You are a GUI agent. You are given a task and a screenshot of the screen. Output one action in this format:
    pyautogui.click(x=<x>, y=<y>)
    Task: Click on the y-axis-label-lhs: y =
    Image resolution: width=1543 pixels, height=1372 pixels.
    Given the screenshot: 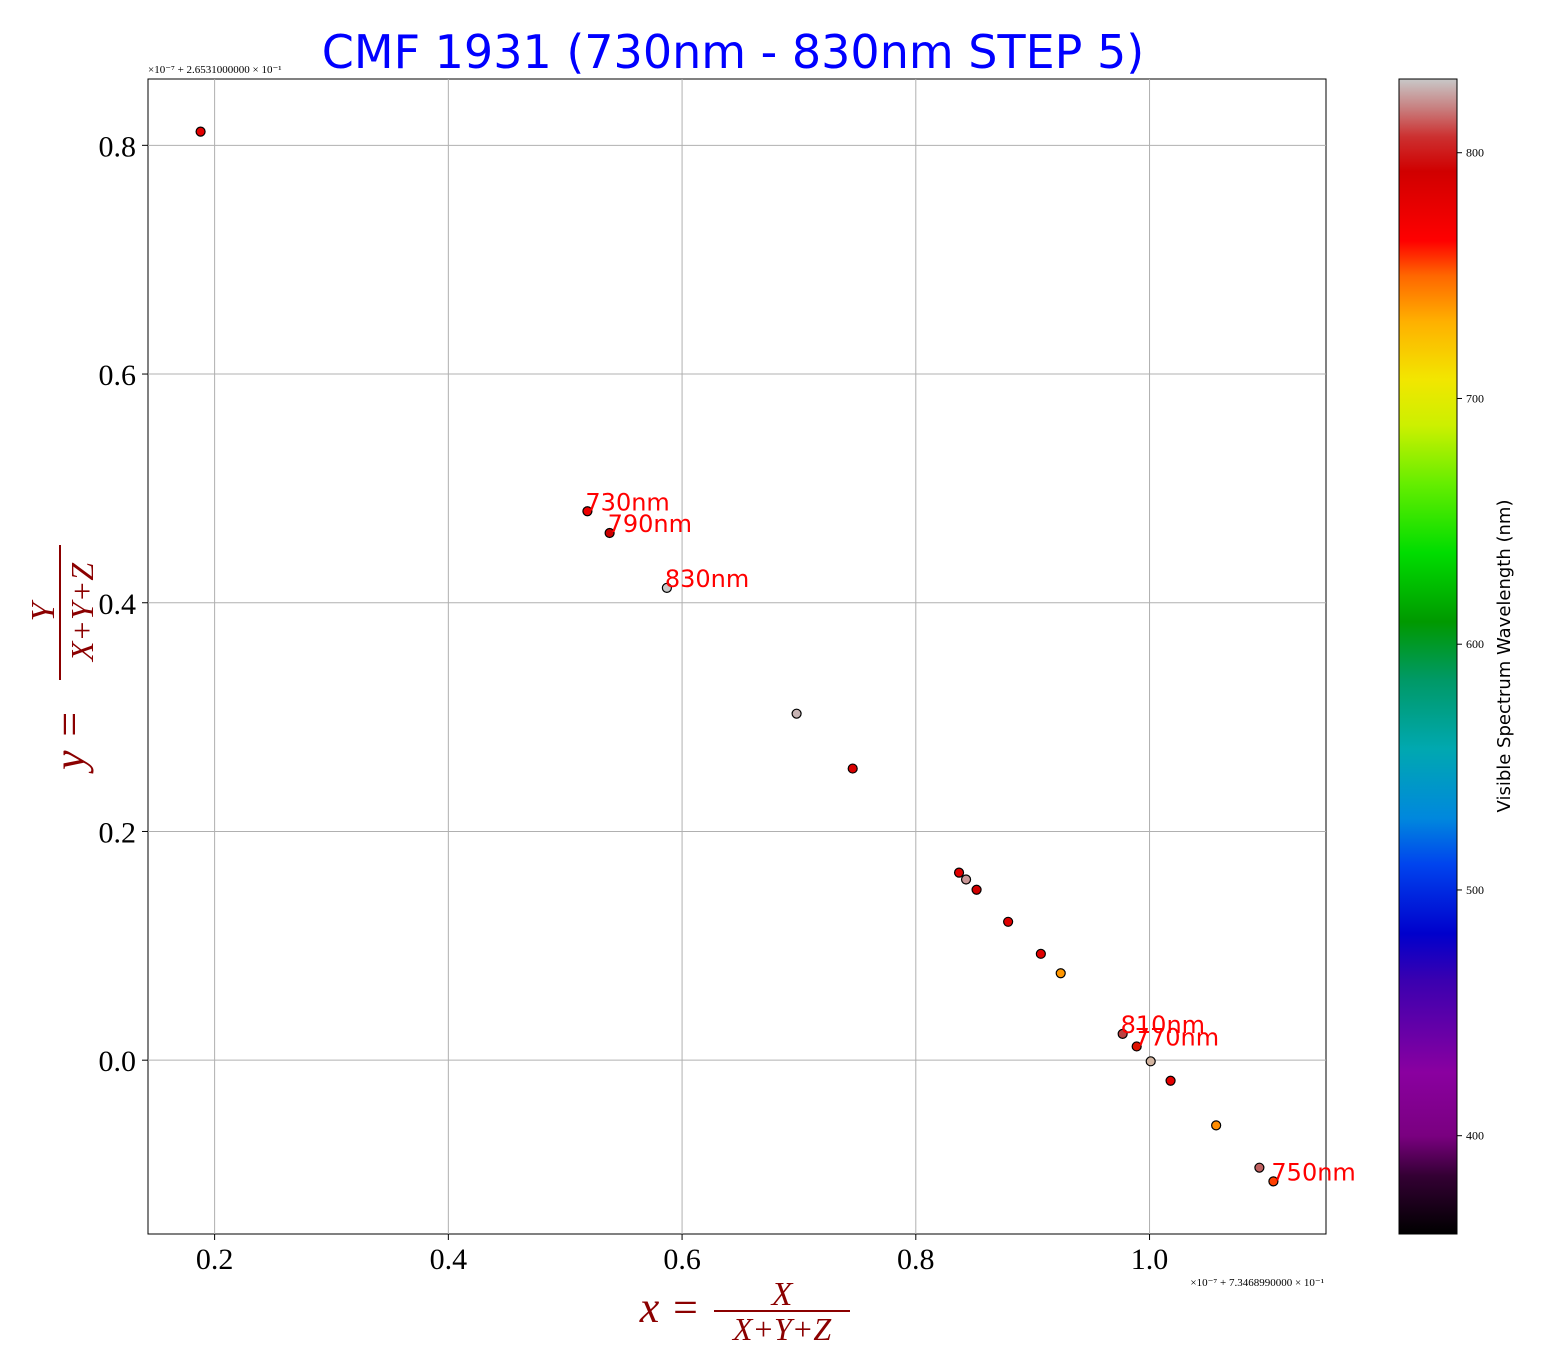 What is the action you would take?
    pyautogui.click(x=69, y=742)
    